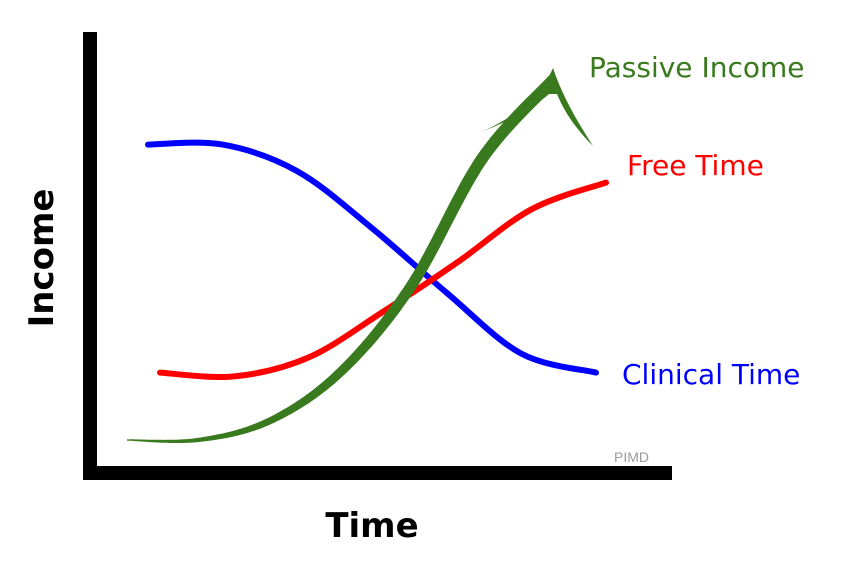 Image resolution: width=848 pixels, height=571 pixels. Describe the element at coordinates (371, 526) in the screenshot. I see `x-axis-label: Time` at that location.